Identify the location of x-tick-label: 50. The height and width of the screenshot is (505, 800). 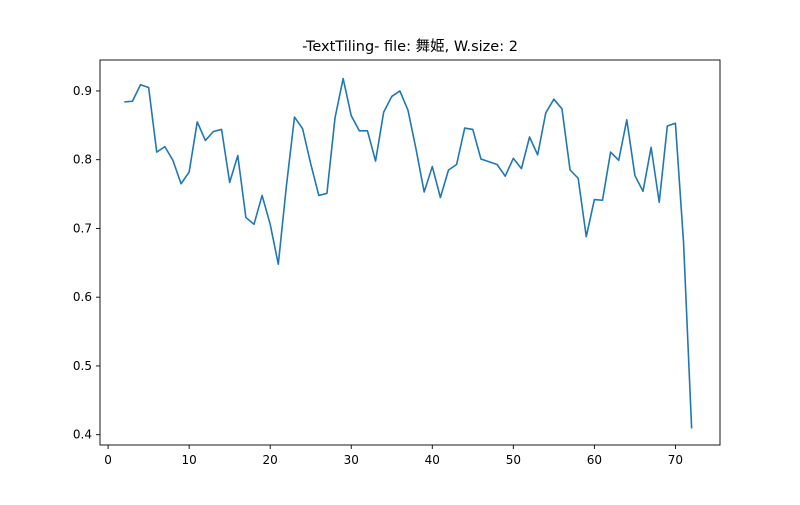
(513, 460).